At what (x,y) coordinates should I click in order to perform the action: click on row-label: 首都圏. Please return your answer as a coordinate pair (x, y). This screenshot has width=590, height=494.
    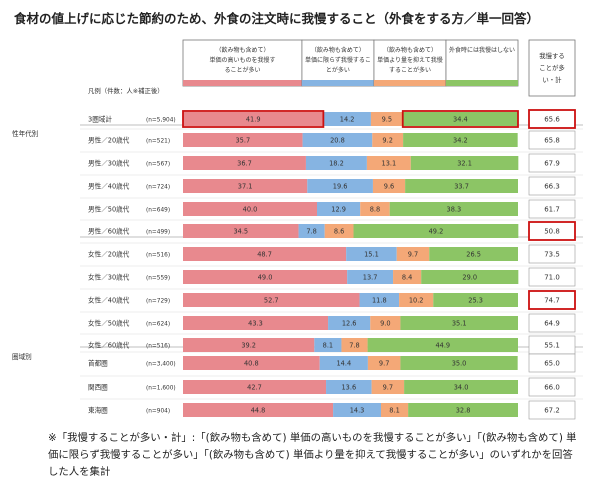
    Looking at the image, I should click on (98, 363).